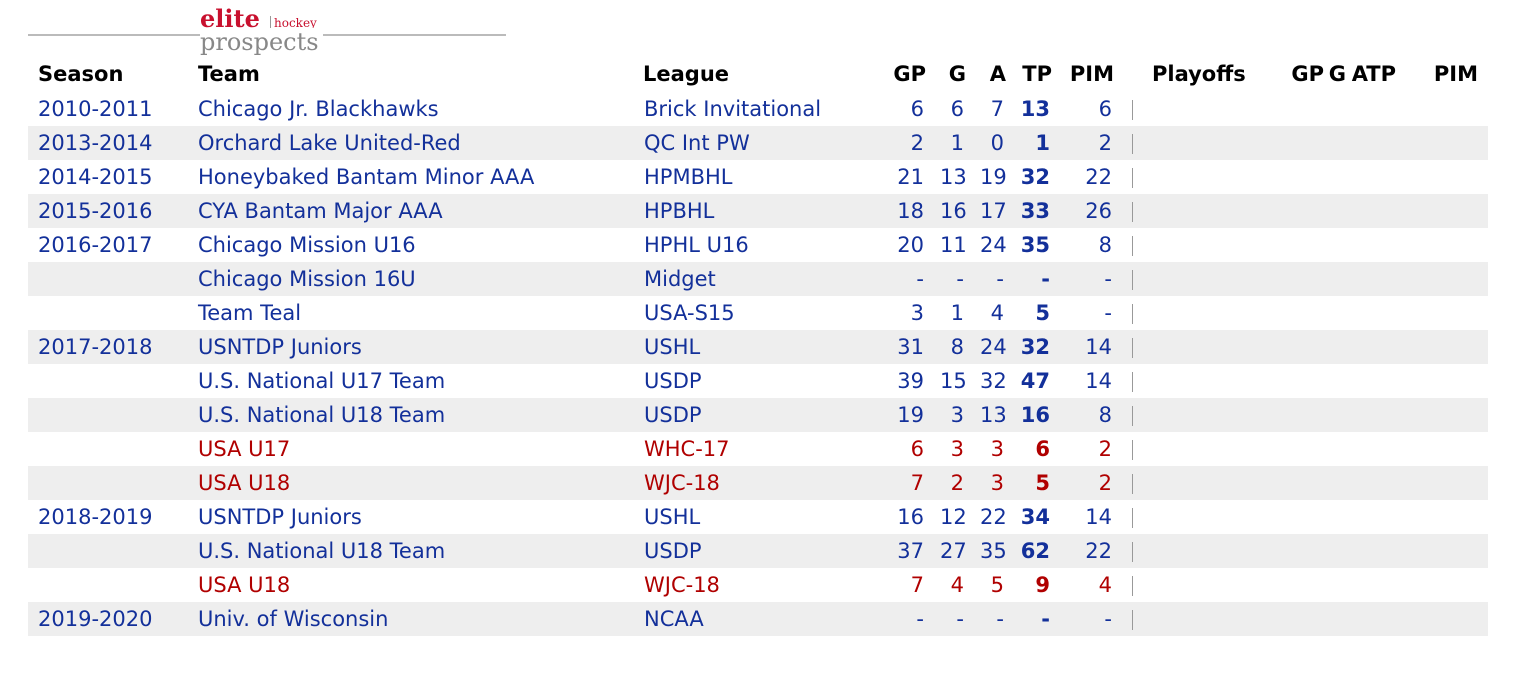 This screenshot has height=678, width=1526. What do you see at coordinates (1098, 551) in the screenshot?
I see `pim-cell: 22` at bounding box center [1098, 551].